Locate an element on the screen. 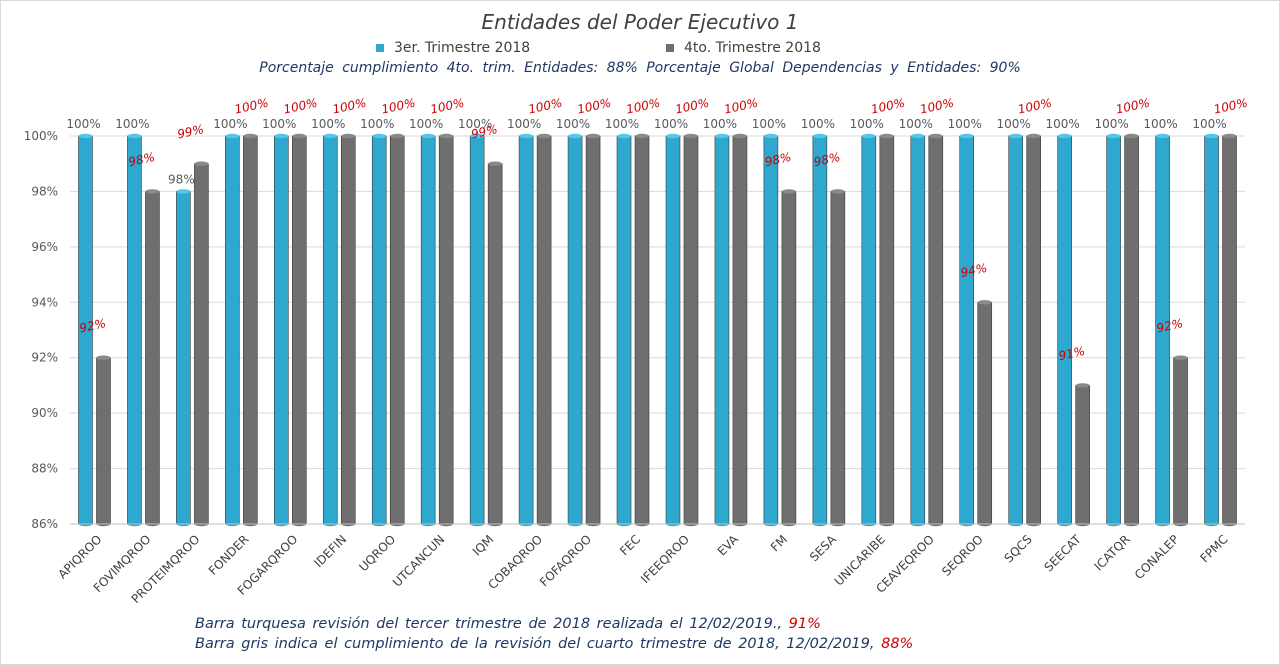  x-category-label: FPMC is located at coordinates (1213, 548).